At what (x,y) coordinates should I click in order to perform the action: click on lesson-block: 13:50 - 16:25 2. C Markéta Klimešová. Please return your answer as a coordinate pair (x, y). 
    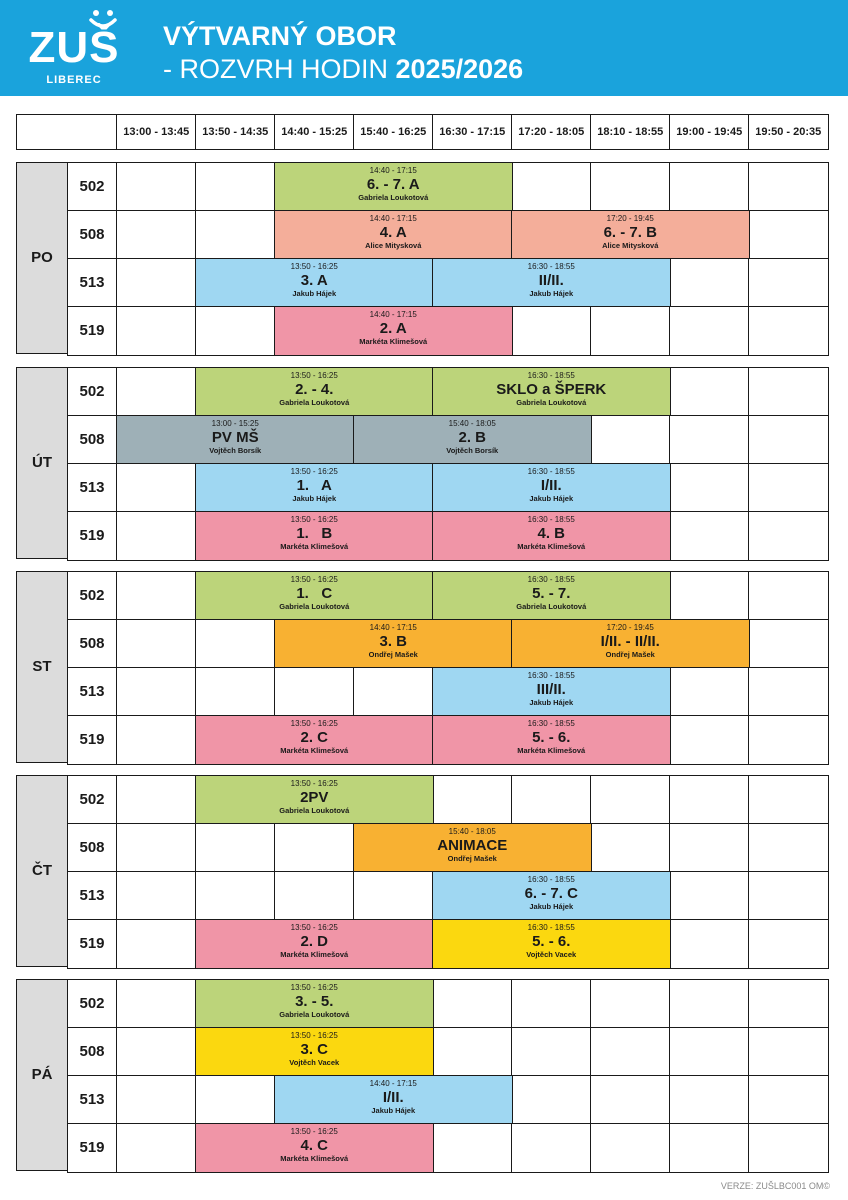
    Looking at the image, I should click on (314, 740).